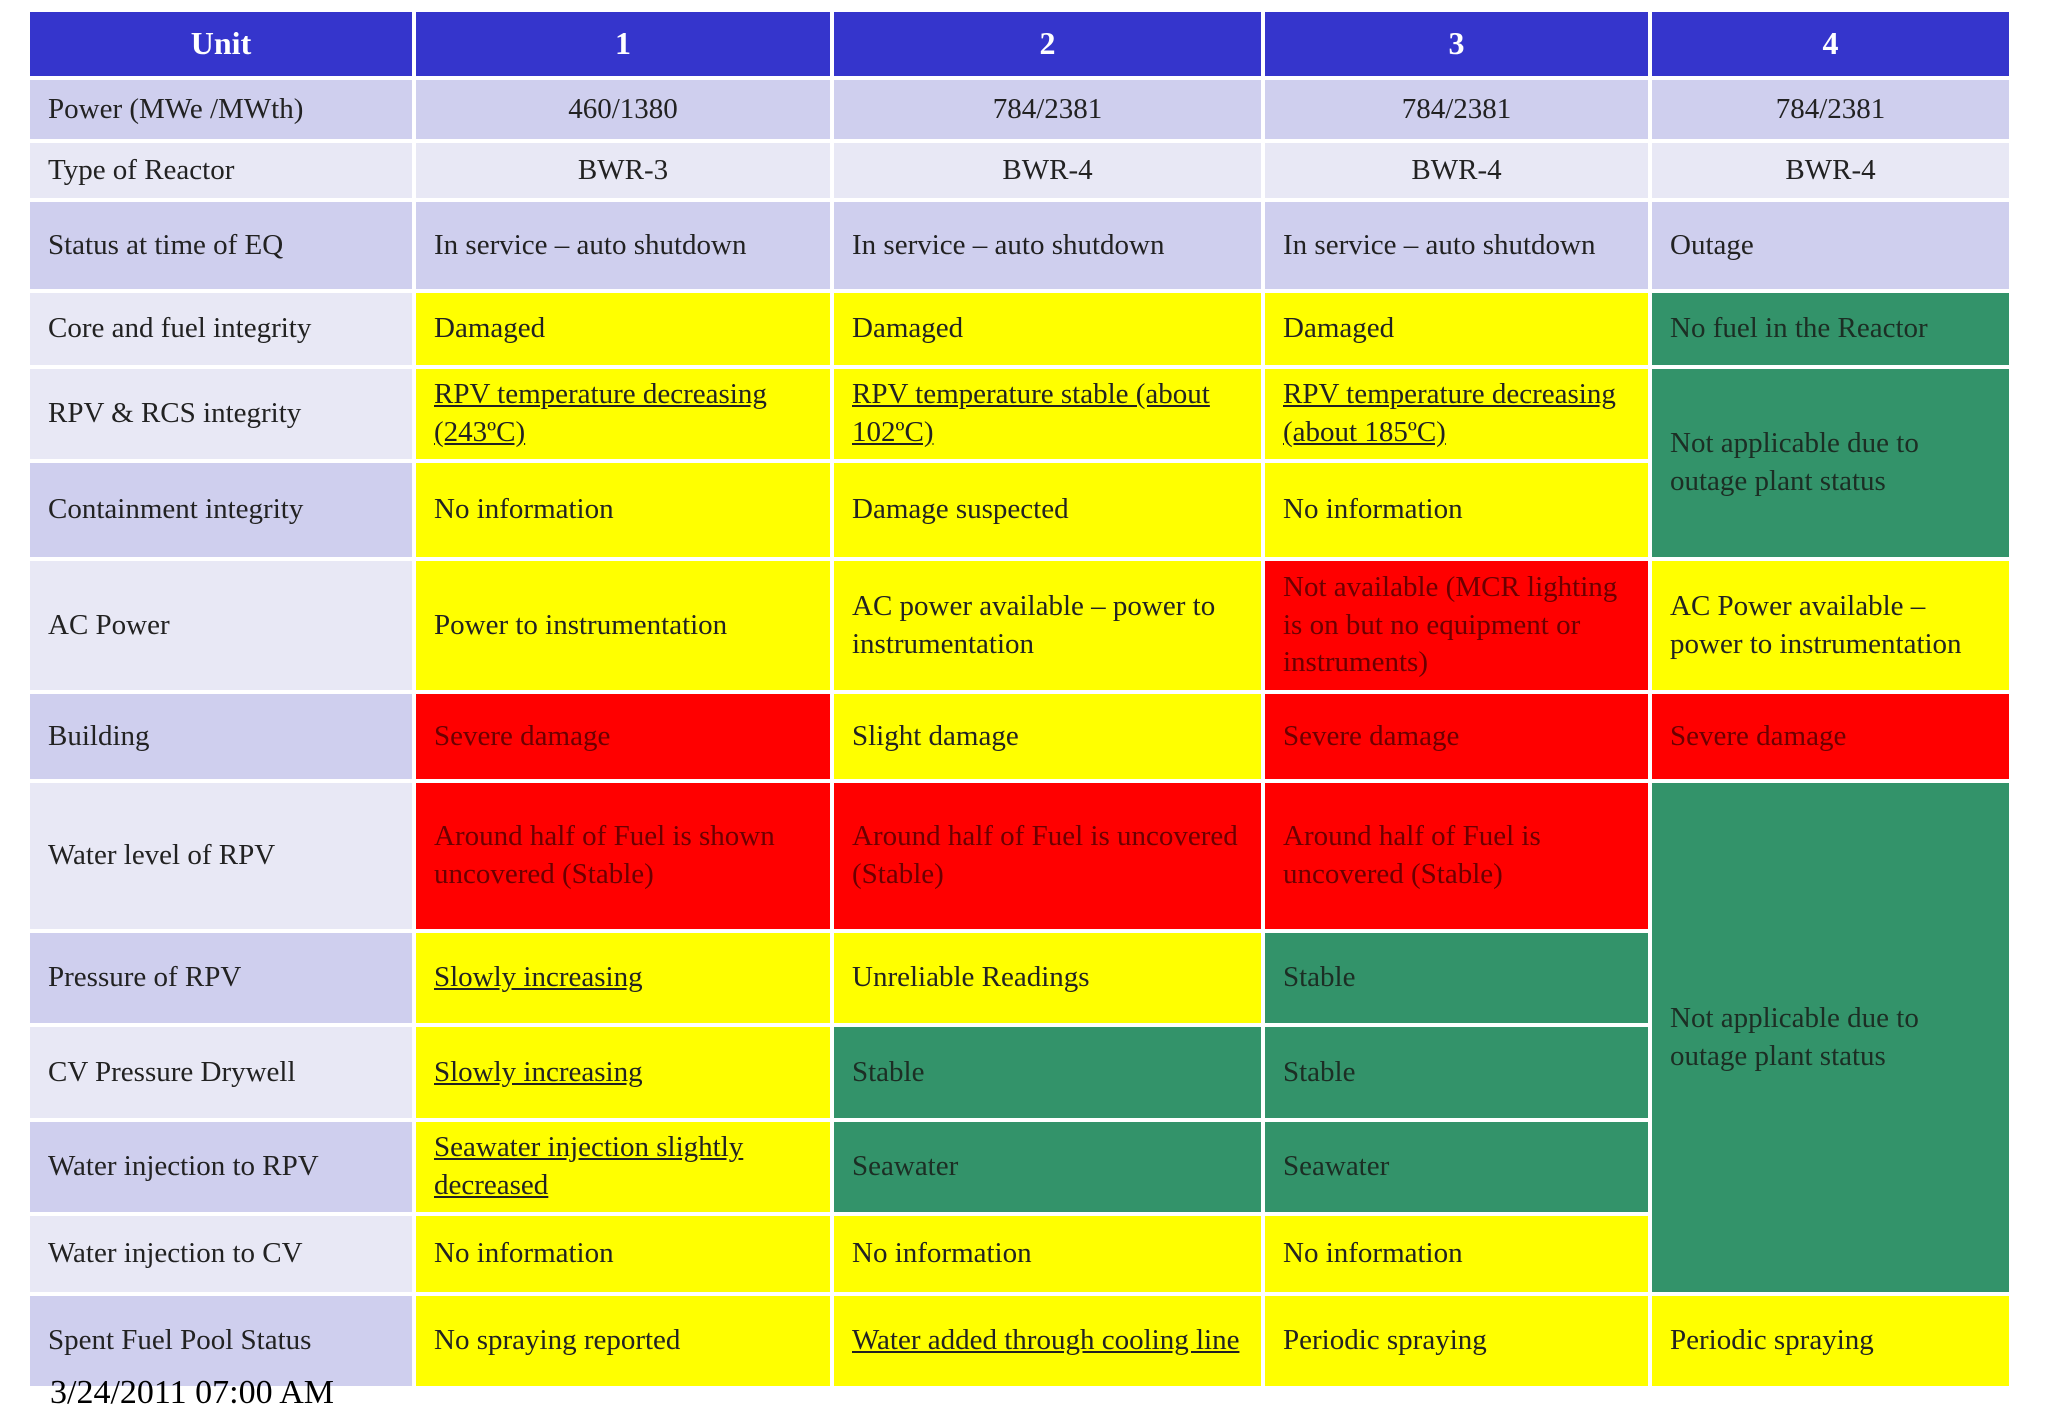 This screenshot has height=1418, width=2048. I want to click on cell-text: Power to instrumentation, so click(581, 624).